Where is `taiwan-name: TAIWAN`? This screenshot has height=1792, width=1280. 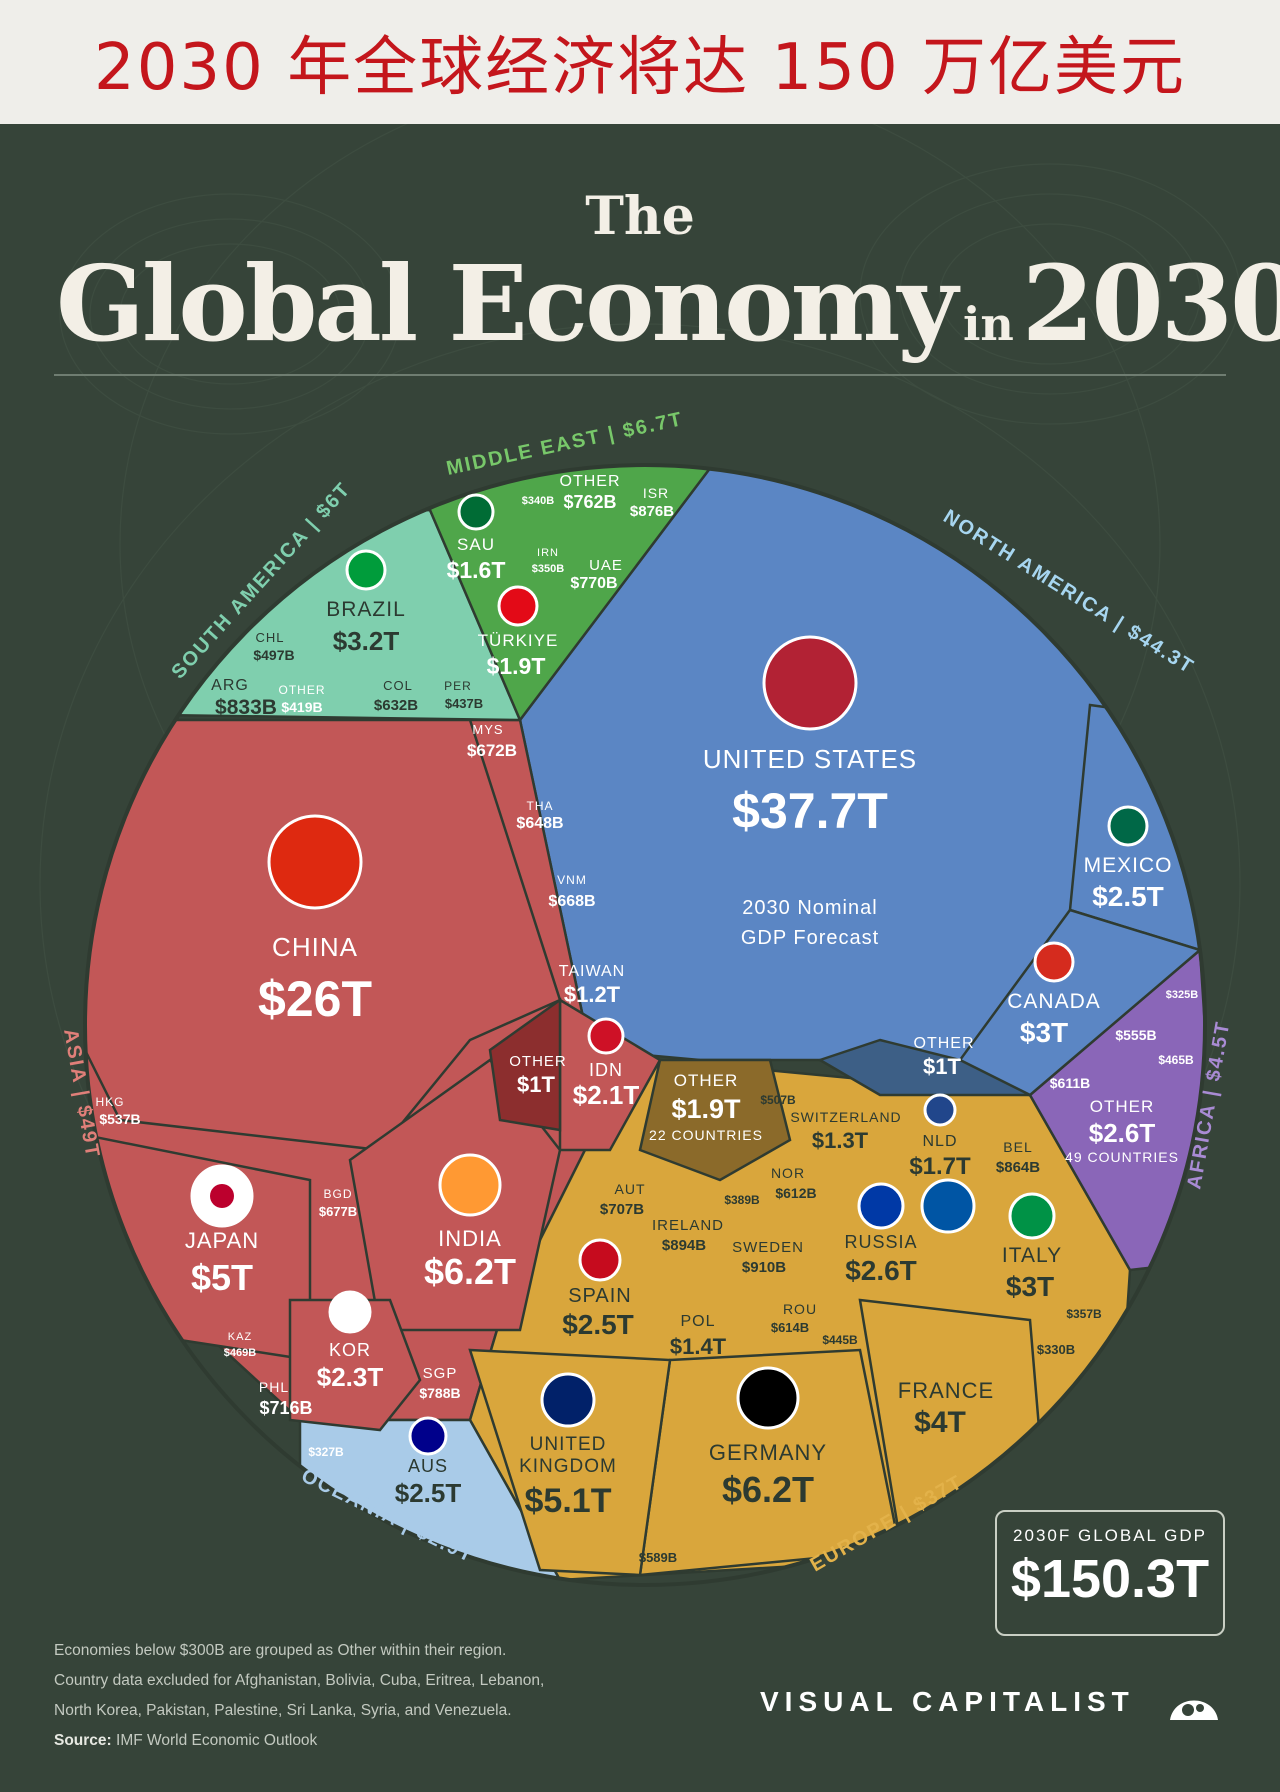
taiwan-name: TAIWAN is located at coordinates (592, 971).